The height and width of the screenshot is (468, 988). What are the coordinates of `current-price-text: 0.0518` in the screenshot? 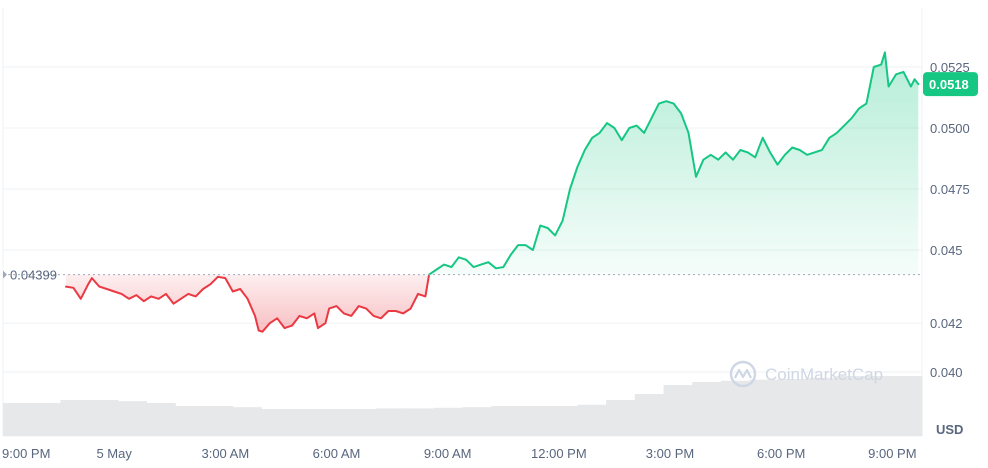 It's located at (949, 84).